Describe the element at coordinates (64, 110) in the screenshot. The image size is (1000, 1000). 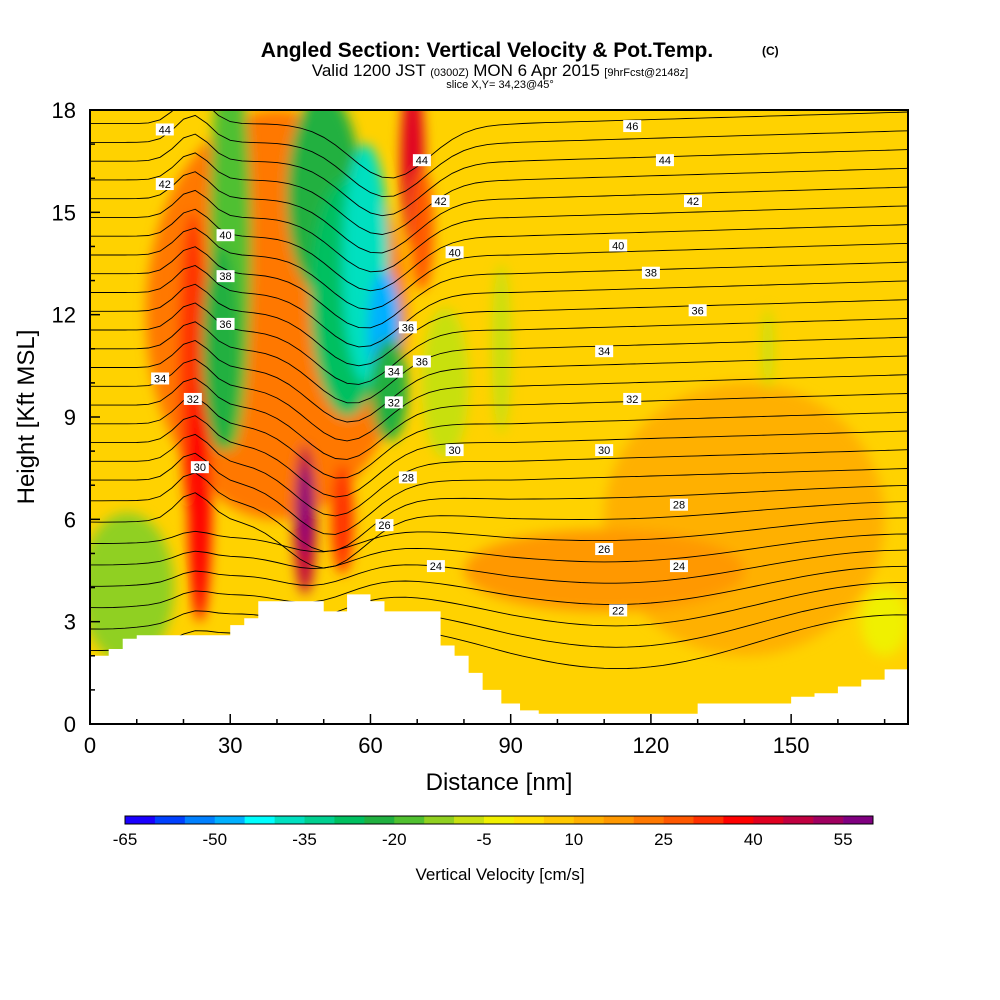
I see `y-tick-label: 18` at that location.